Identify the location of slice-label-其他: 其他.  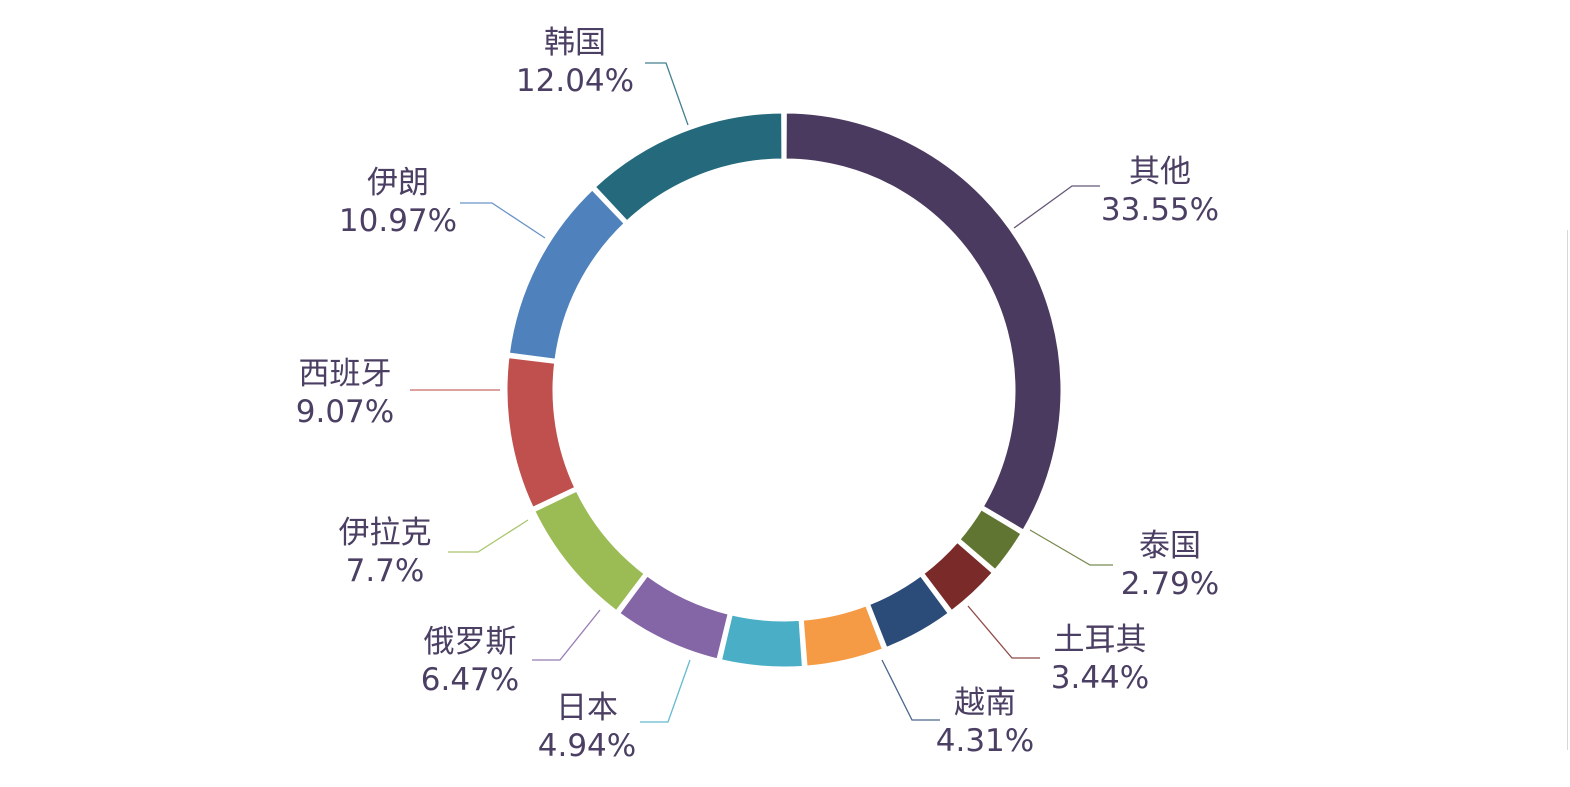
(1160, 172).